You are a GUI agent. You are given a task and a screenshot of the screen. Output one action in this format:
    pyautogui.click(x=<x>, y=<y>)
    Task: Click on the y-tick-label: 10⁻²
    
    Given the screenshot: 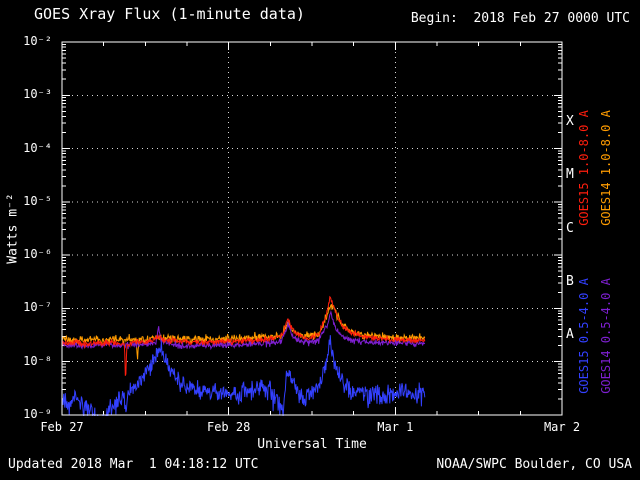 What is the action you would take?
    pyautogui.click(x=37, y=41)
    